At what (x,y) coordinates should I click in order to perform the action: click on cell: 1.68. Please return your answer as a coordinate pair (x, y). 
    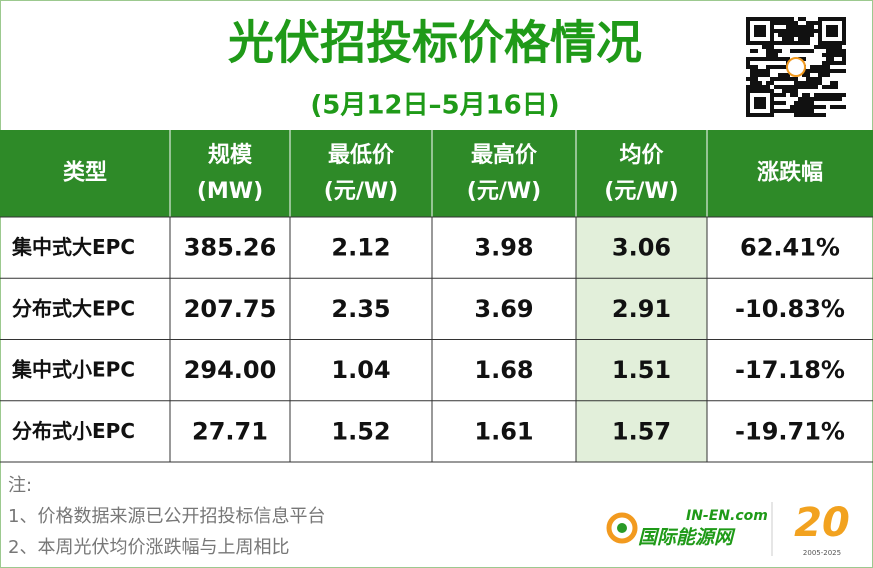
    Looking at the image, I should click on (503, 370).